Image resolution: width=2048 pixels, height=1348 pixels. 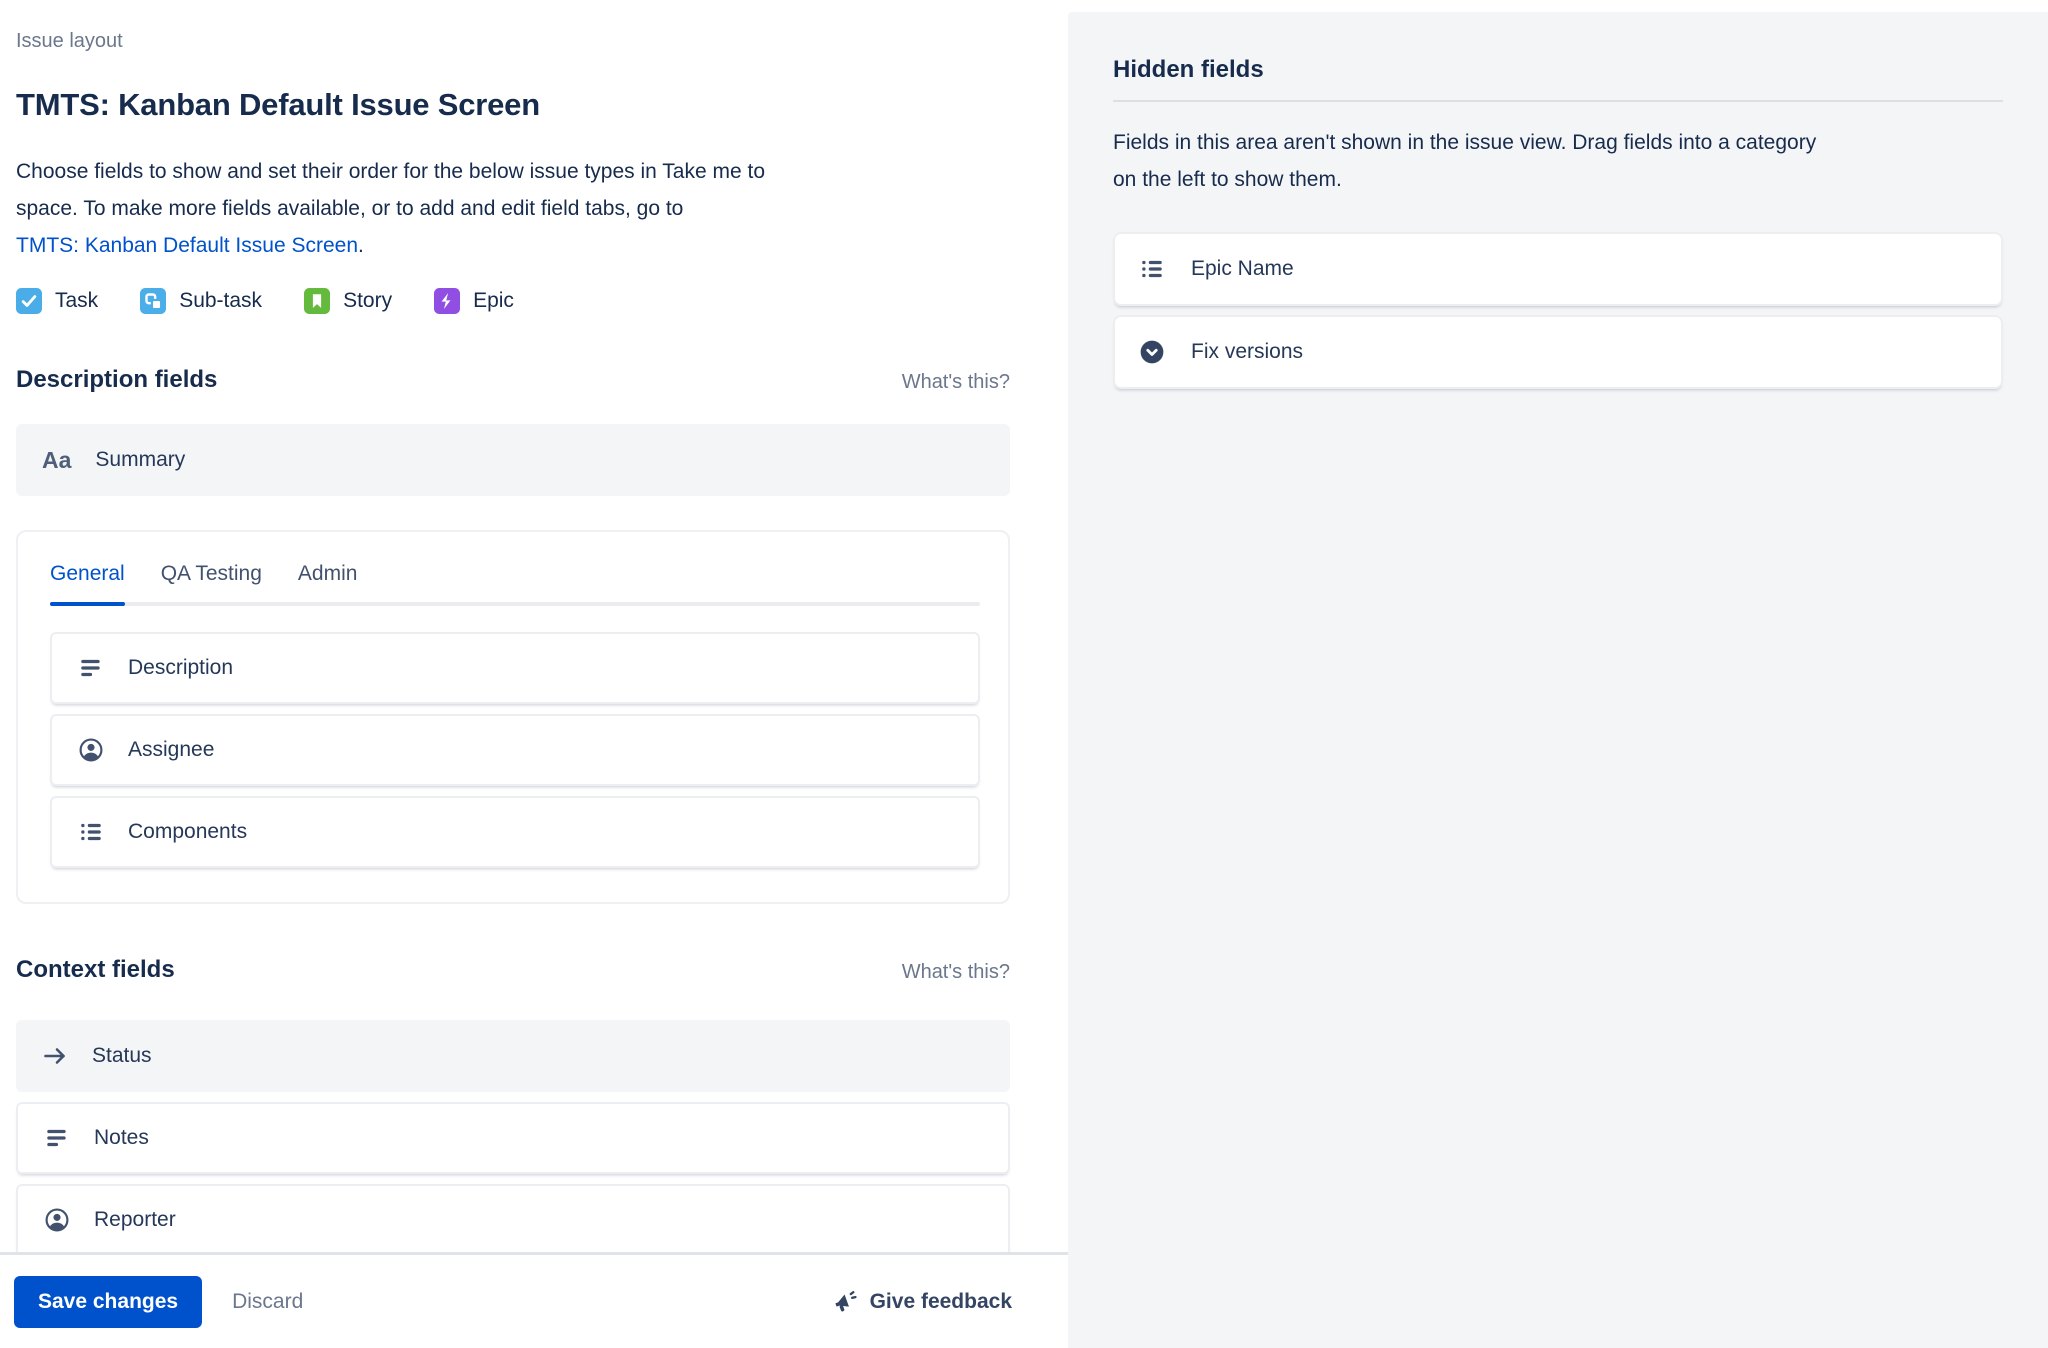 What do you see at coordinates (955, 972) in the screenshot?
I see `context-fields-help-link: What's this?` at bounding box center [955, 972].